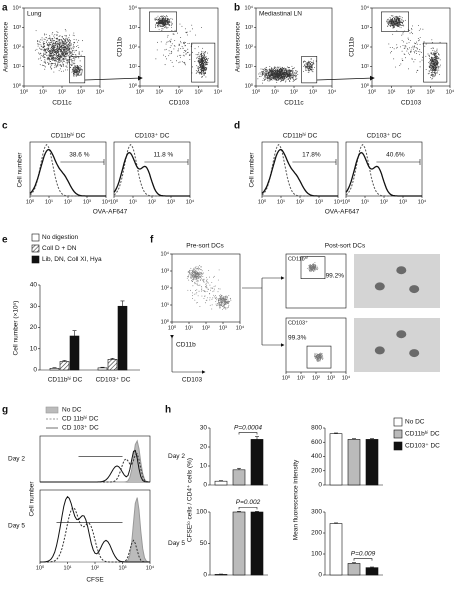 The height and width of the screenshot is (600, 460). Describe the element at coordinates (294, 103) in the screenshot. I see `axis-label: CD11c` at that location.